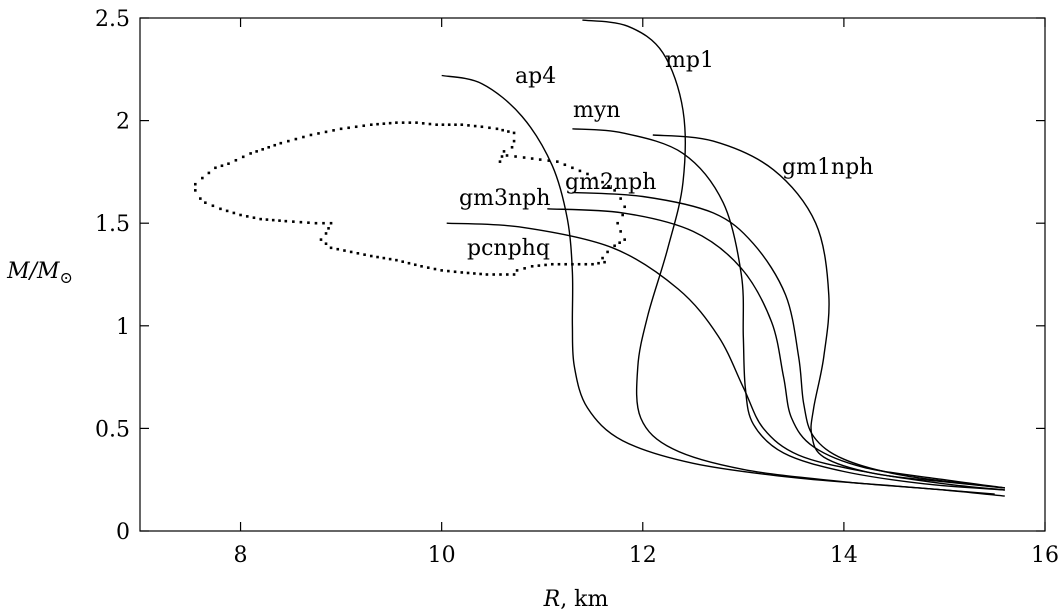  Describe the element at coordinates (643, 555) in the screenshot. I see `x-tick-label: 12` at that location.